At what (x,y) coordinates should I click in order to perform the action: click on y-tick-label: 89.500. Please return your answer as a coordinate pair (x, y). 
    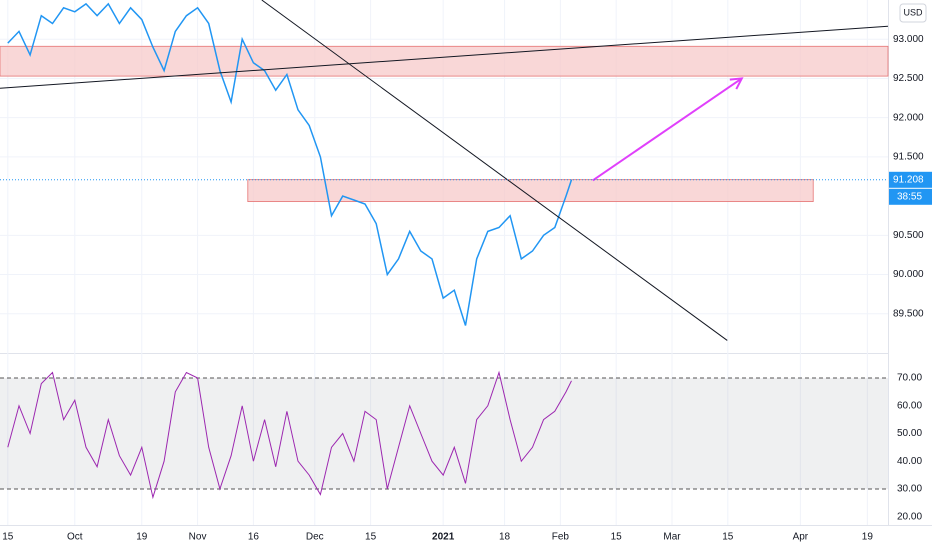
    Looking at the image, I should click on (908, 313).